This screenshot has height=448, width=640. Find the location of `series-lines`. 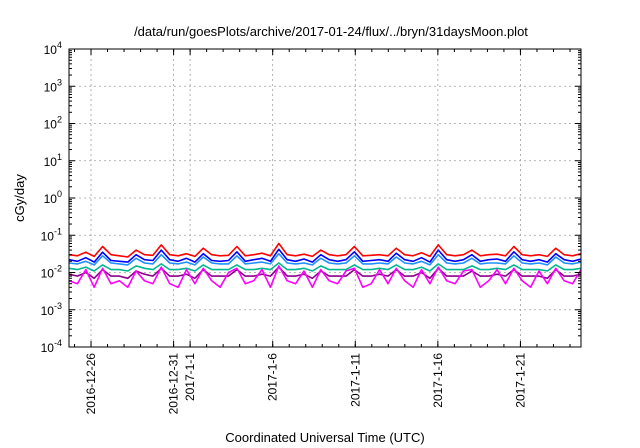

series-lines is located at coordinates (325, 265).